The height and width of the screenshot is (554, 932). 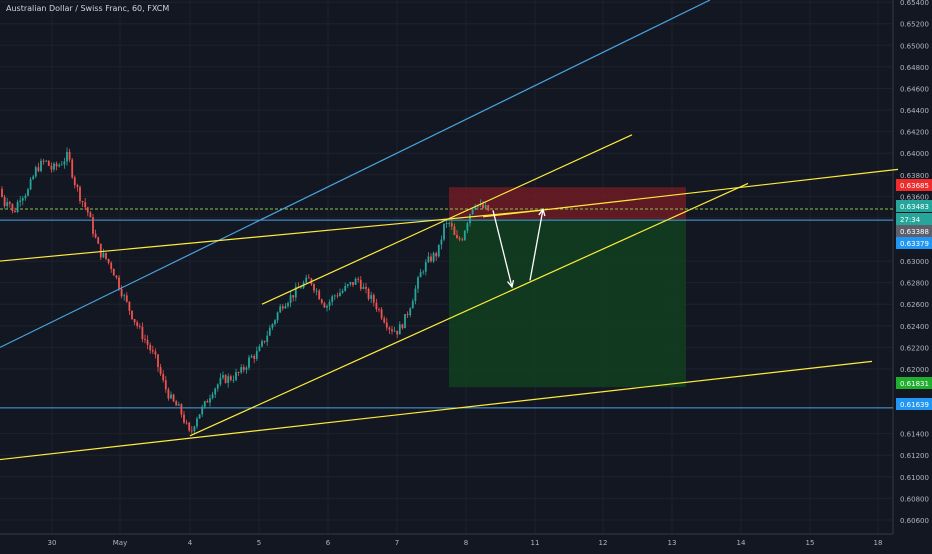 I want to click on price-tag-label: 27:34, so click(x=910, y=220).